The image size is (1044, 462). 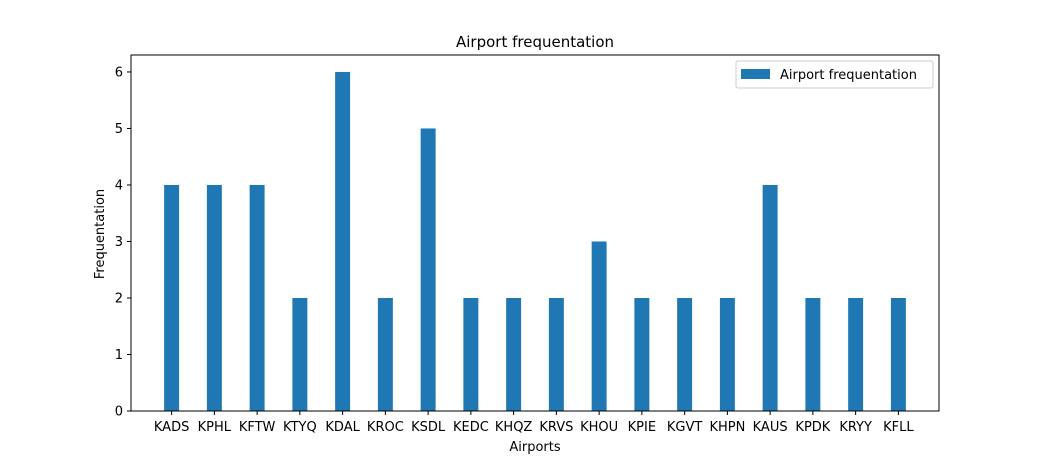 What do you see at coordinates (514, 354) in the screenshot?
I see `bar-khqz` at bounding box center [514, 354].